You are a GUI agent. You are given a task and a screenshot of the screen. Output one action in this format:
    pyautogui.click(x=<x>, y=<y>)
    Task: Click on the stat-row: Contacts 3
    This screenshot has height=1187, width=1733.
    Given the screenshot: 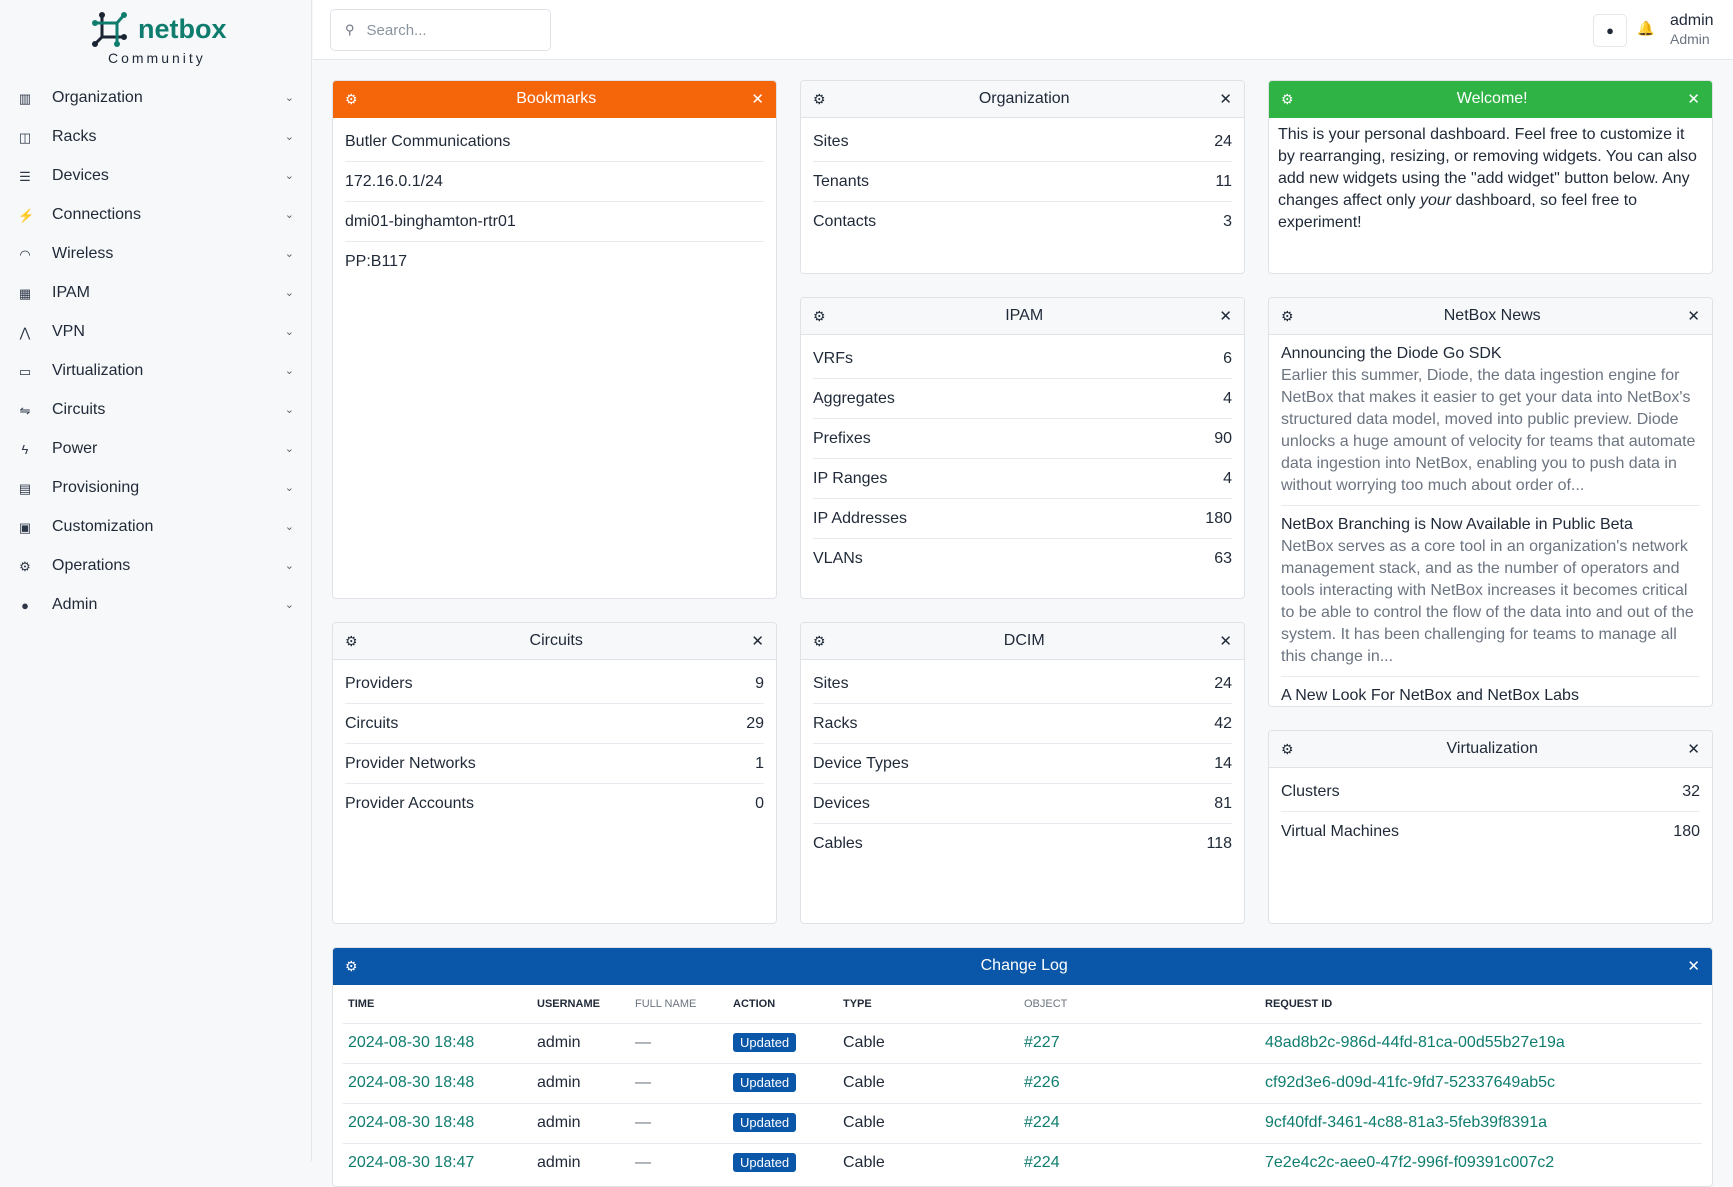 What is the action you would take?
    pyautogui.click(x=1022, y=222)
    